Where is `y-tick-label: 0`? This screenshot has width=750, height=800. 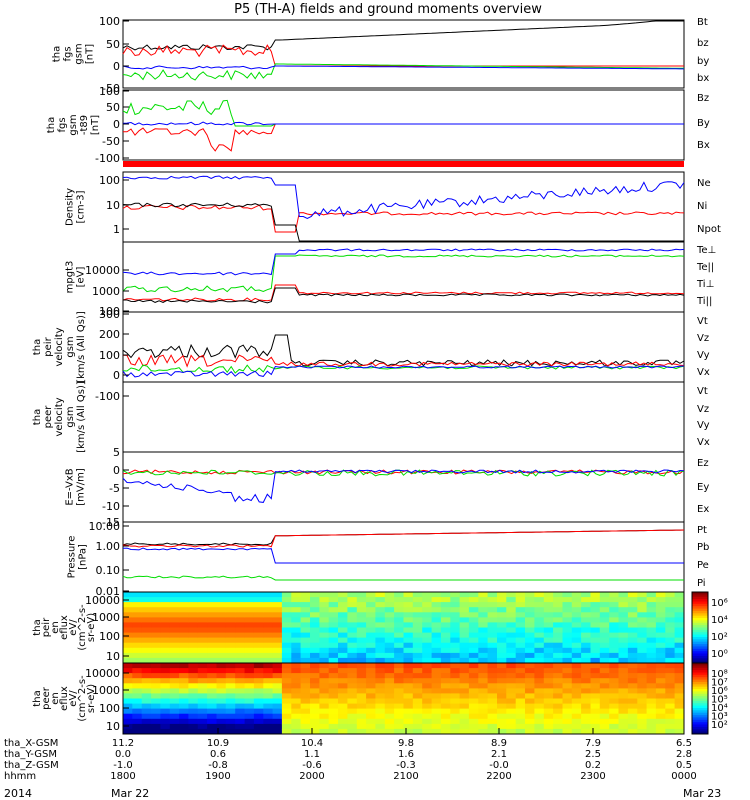
y-tick-label: 0 is located at coordinates (116, 470).